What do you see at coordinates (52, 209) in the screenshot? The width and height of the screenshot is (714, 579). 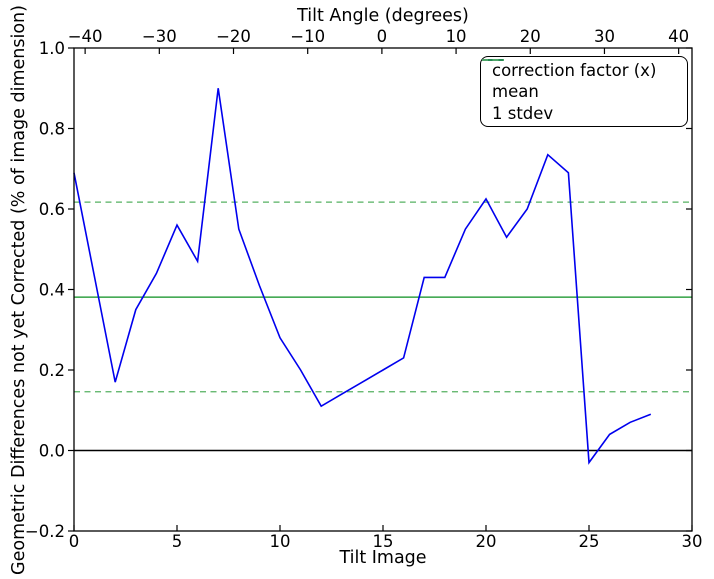 I see `y-tick-label: 0.6` at bounding box center [52, 209].